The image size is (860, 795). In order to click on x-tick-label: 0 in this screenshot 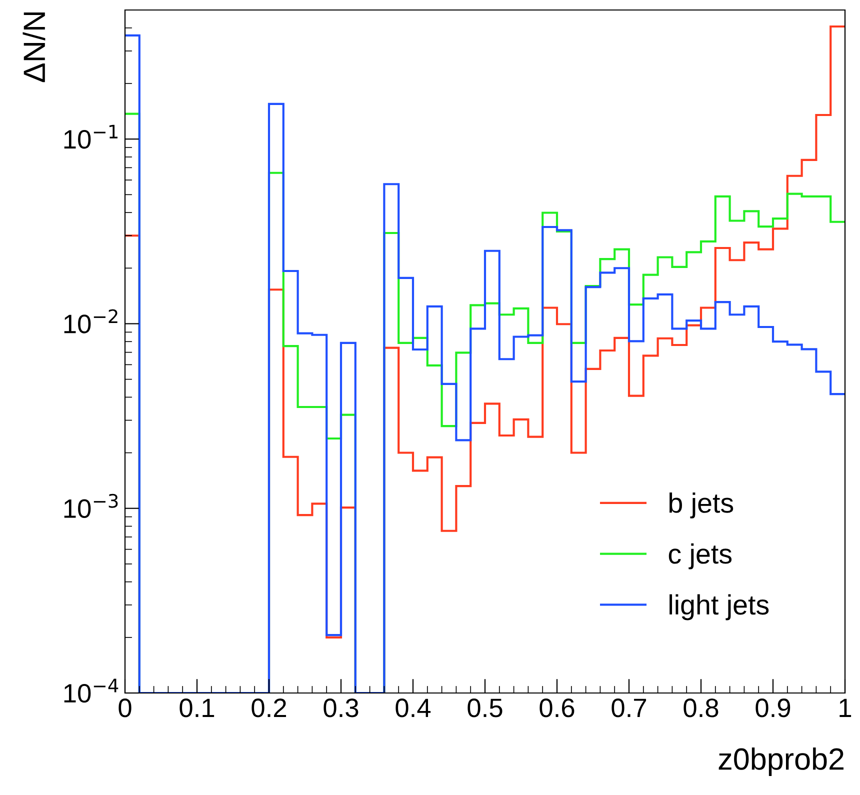, I will do `click(125, 708)`.